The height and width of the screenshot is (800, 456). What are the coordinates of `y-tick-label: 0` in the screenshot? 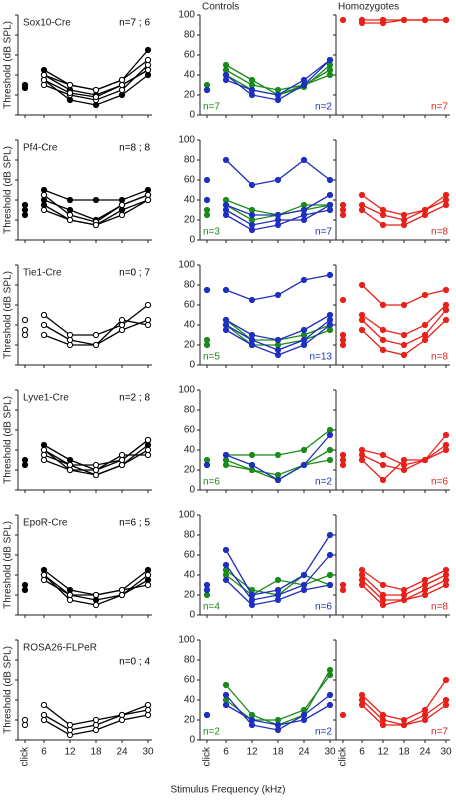 It's located at (192, 240).